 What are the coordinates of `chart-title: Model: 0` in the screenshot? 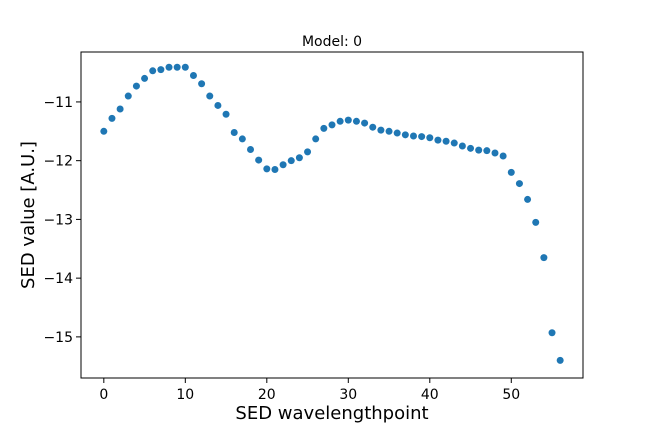 It's located at (332, 42).